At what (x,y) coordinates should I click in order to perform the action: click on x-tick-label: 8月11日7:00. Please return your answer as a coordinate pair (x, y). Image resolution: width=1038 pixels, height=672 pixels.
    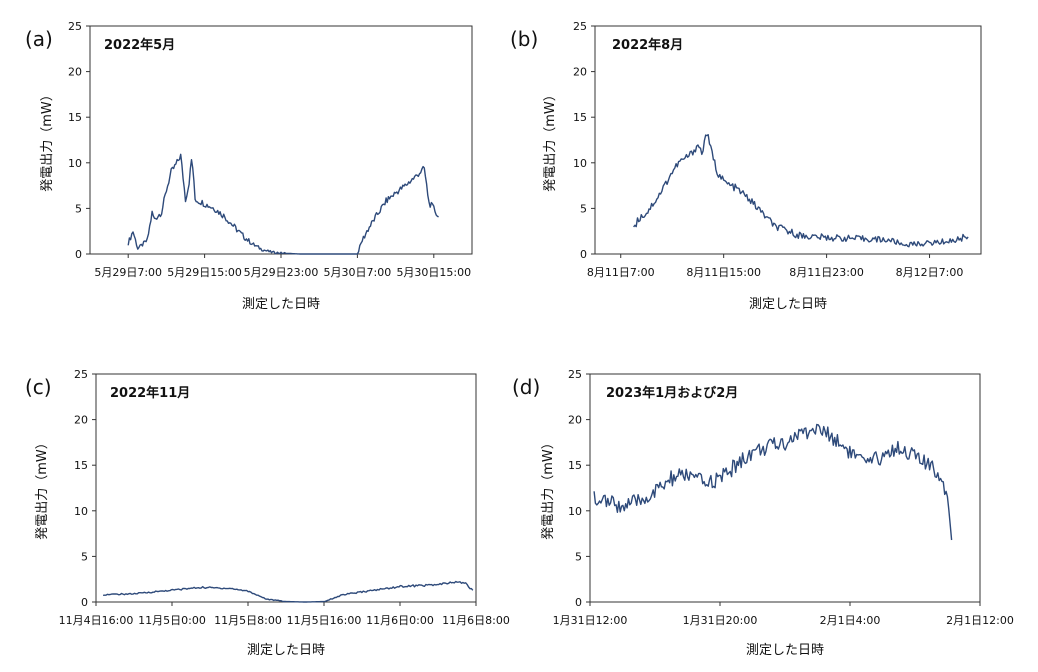
    Looking at the image, I should click on (621, 272).